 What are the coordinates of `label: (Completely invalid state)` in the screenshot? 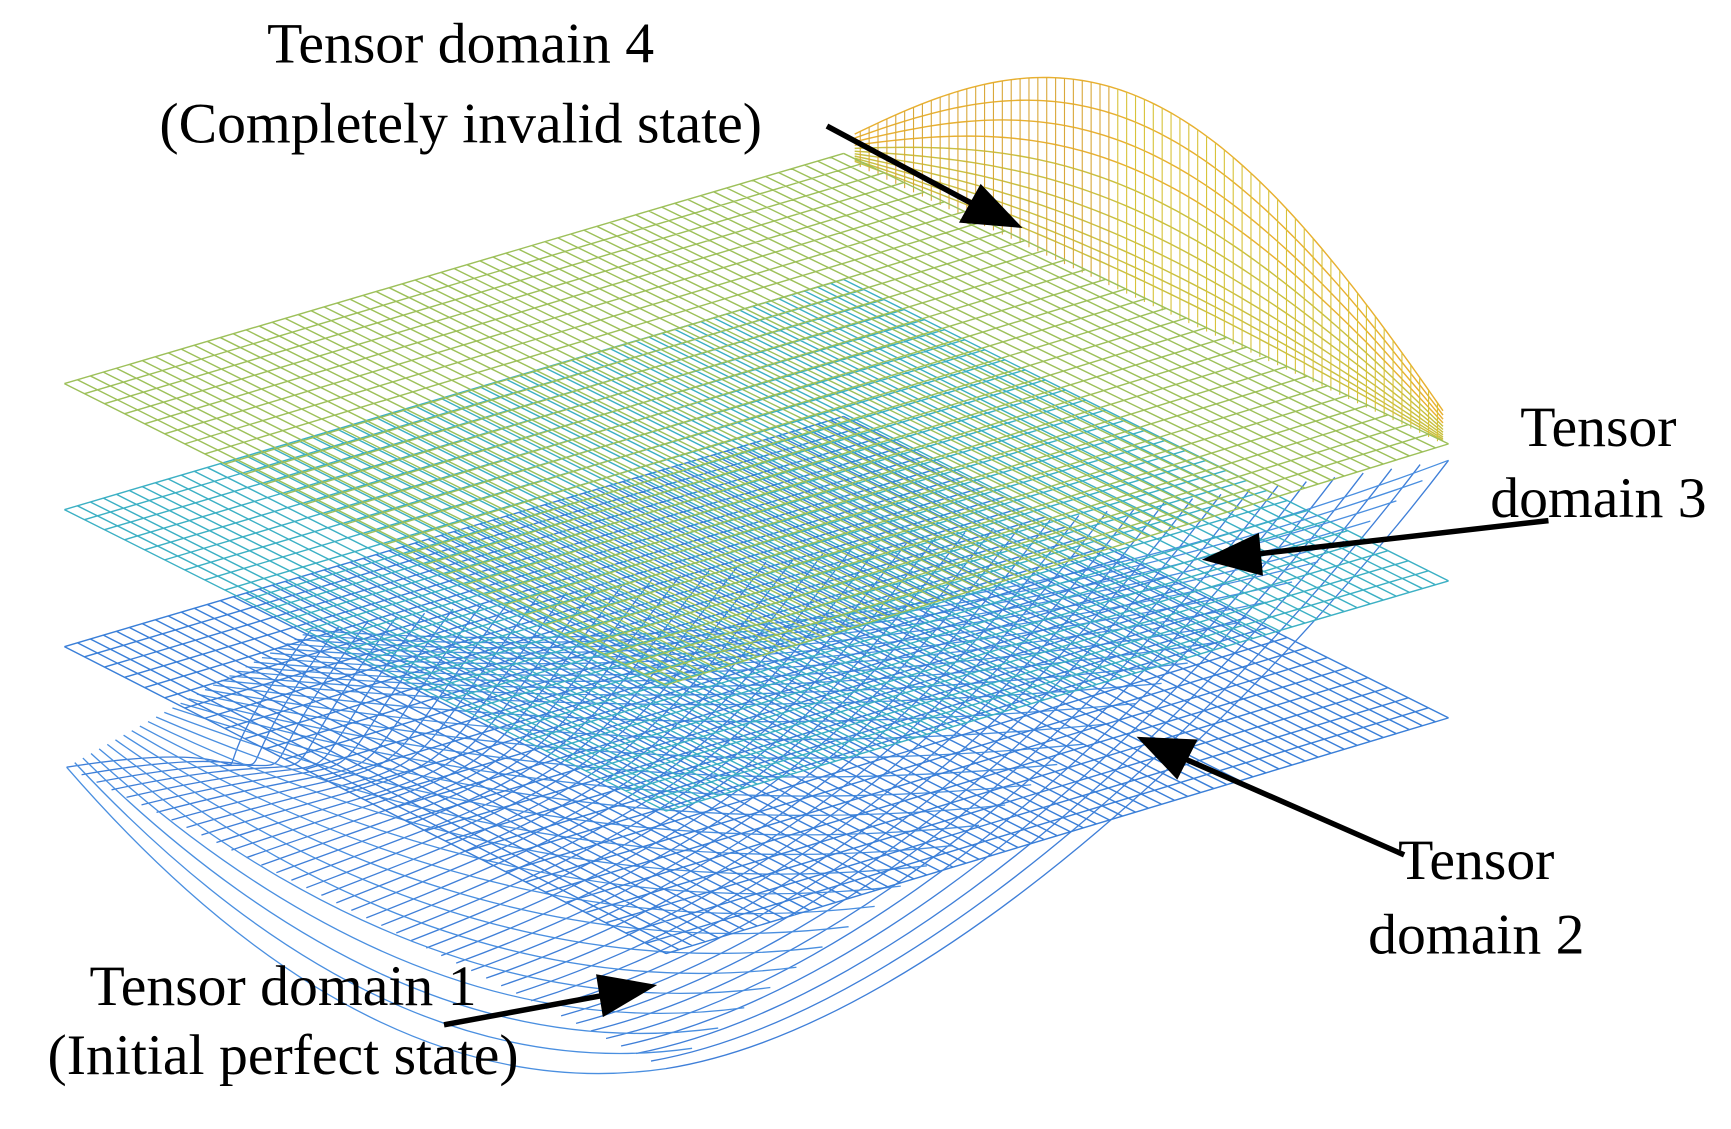 It's located at (460, 124).